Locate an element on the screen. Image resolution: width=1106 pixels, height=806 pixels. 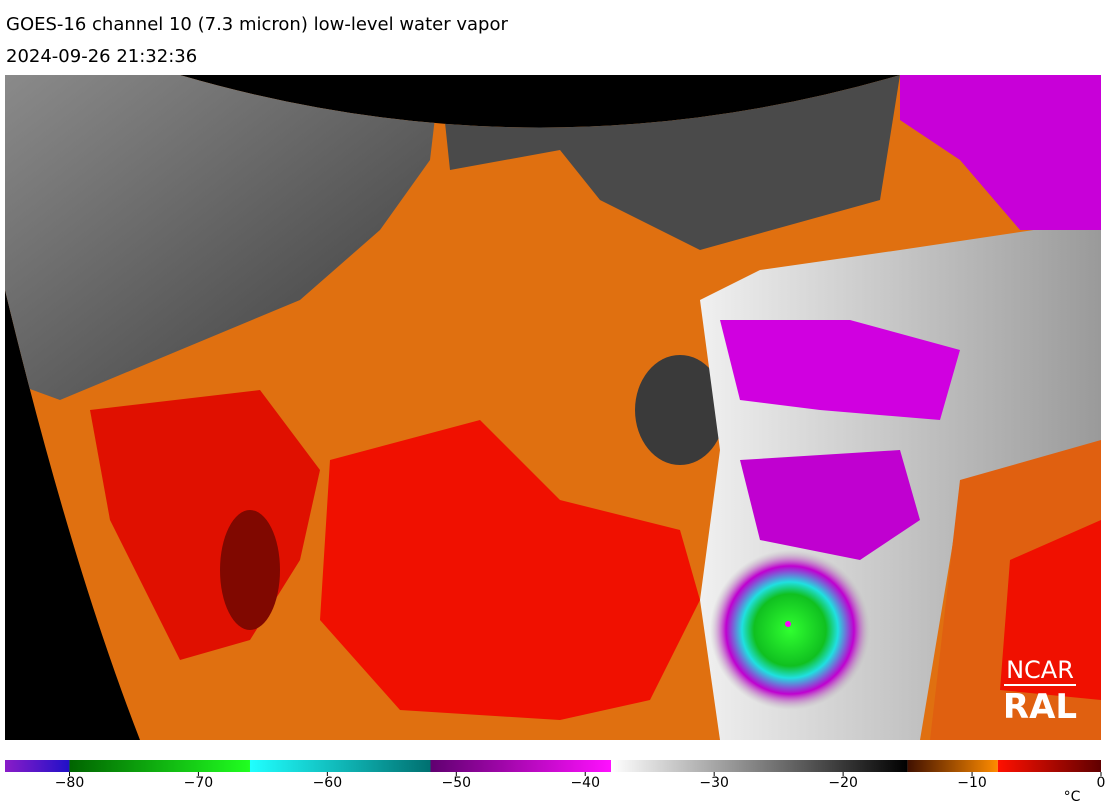
colorbar-tick-label: −10 is located at coordinates (972, 783).